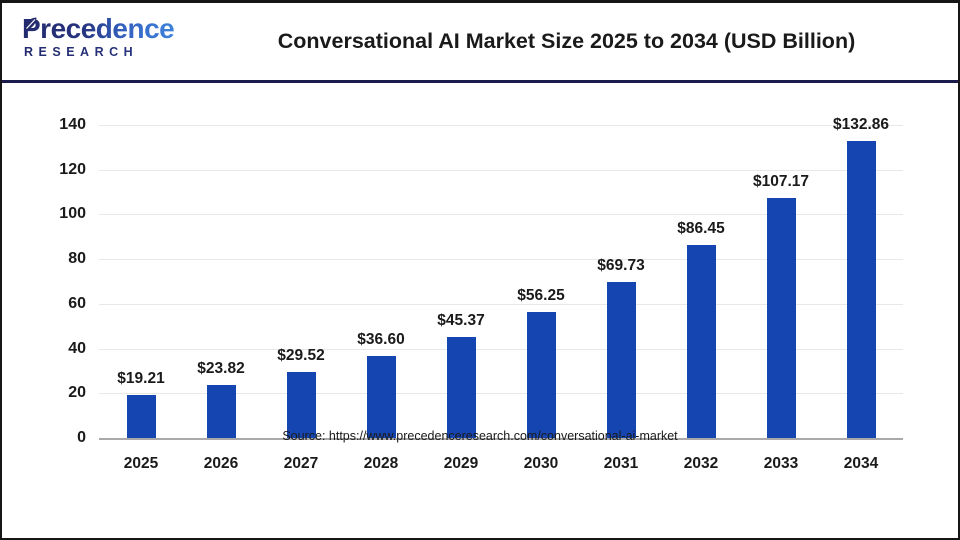 This screenshot has width=960, height=540. Describe the element at coordinates (381, 463) in the screenshot. I see `x-axis-tick-label: 2028` at that location.